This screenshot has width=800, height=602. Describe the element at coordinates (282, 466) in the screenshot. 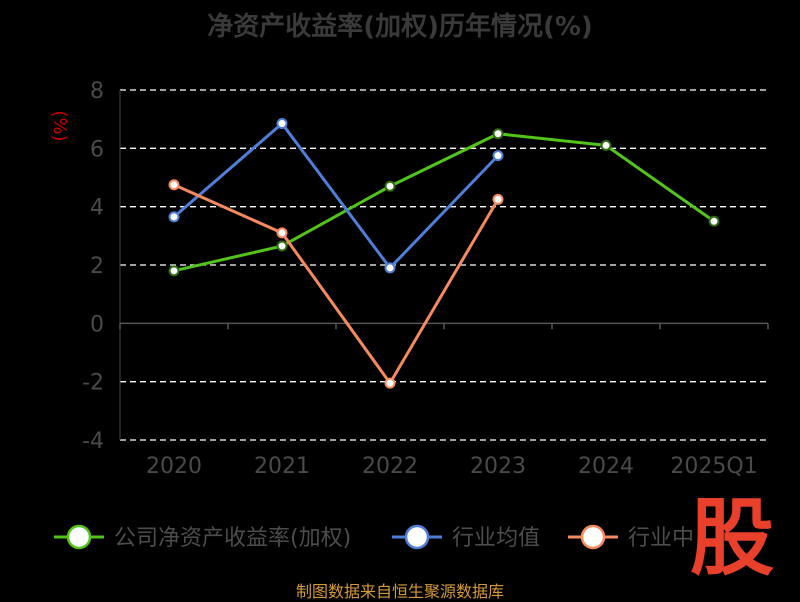

I see `x-tick-label: 2021` at that location.